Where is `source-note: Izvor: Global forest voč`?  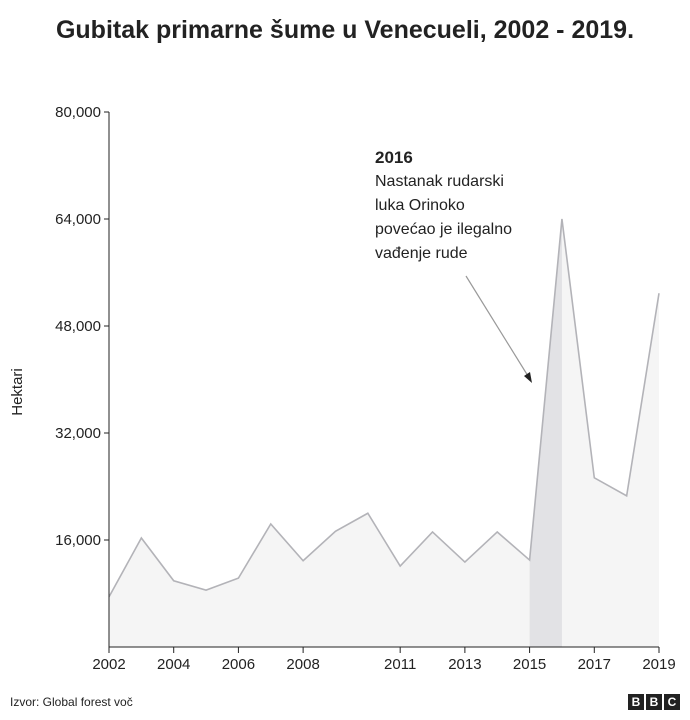 source-note: Izvor: Global forest voč is located at coordinates (71, 702).